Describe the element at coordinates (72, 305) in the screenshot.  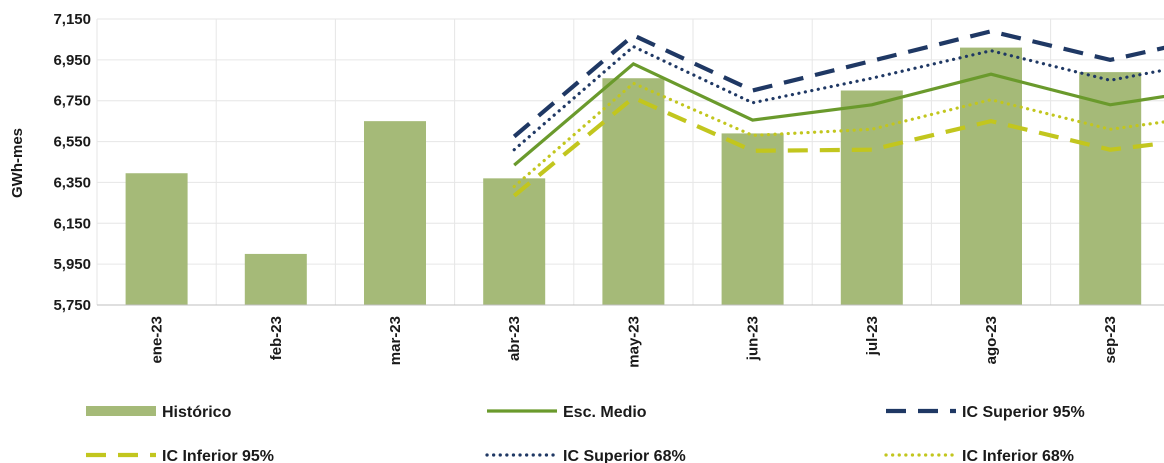
I see `y-tick-label: 5,750` at that location.